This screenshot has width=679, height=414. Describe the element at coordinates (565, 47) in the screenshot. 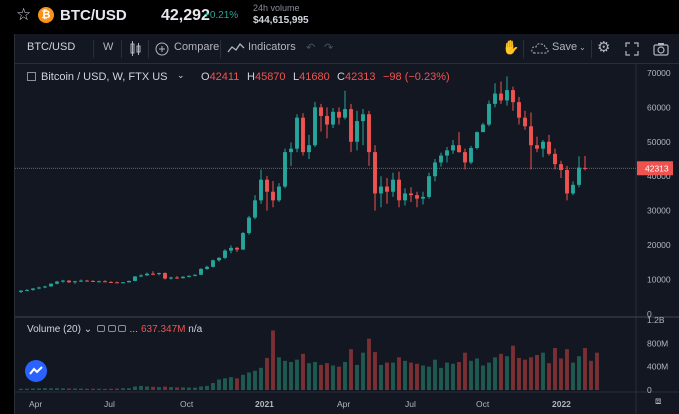

I see `save-button: Save` at that location.